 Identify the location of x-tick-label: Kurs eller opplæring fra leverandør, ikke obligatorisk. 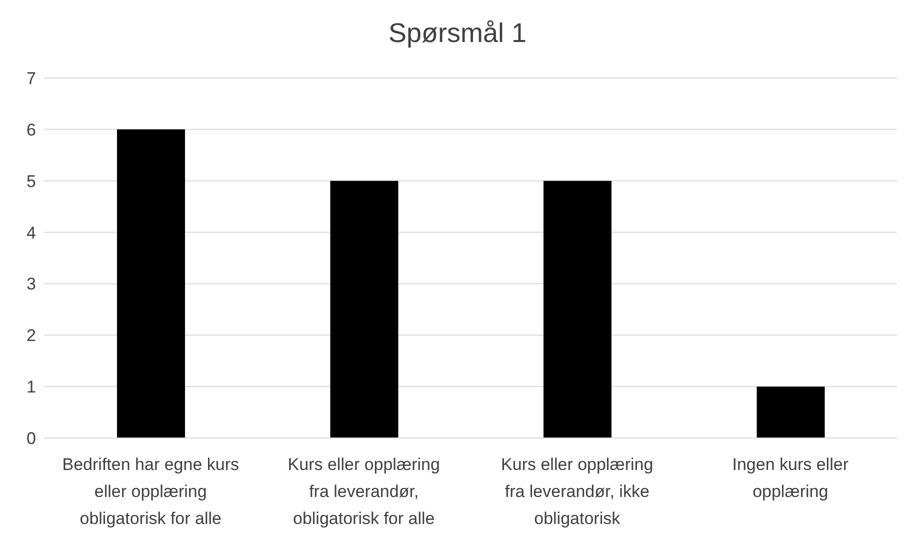
(577, 491).